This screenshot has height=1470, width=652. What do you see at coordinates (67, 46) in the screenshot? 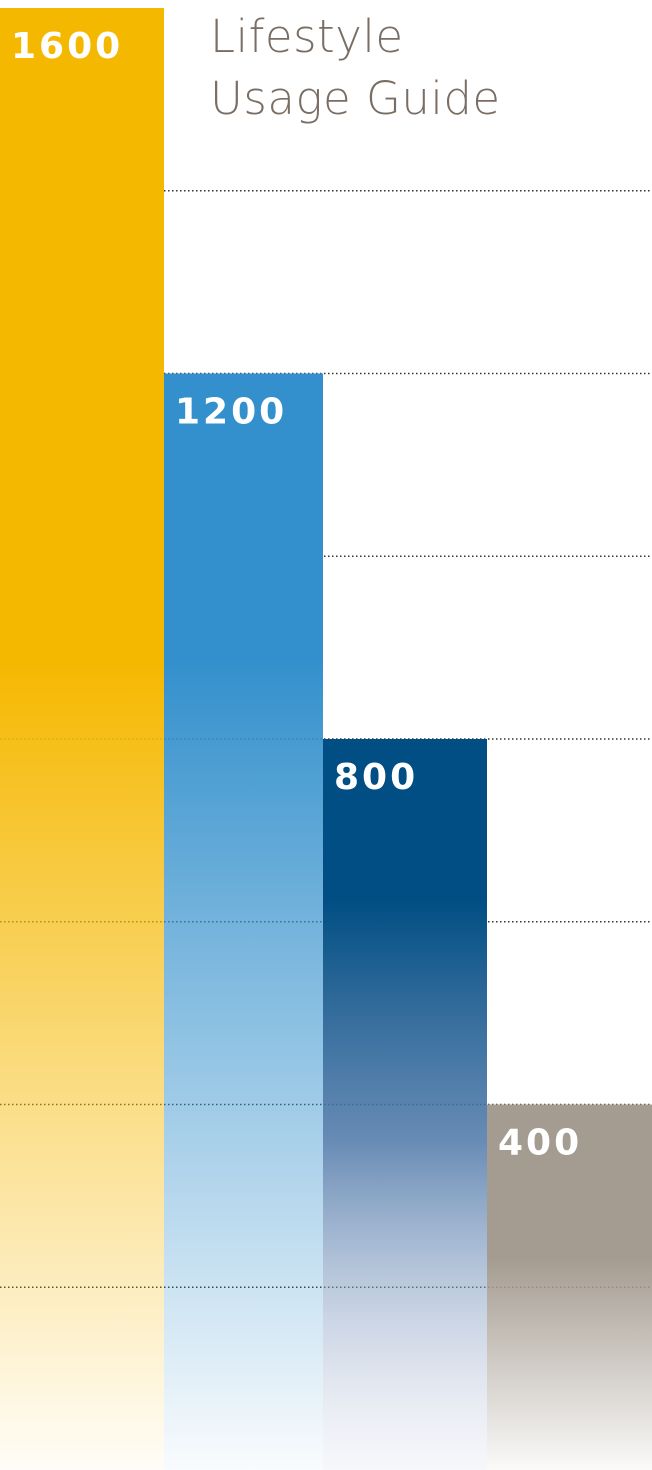
I see `bar-label-1600: 1600` at bounding box center [67, 46].